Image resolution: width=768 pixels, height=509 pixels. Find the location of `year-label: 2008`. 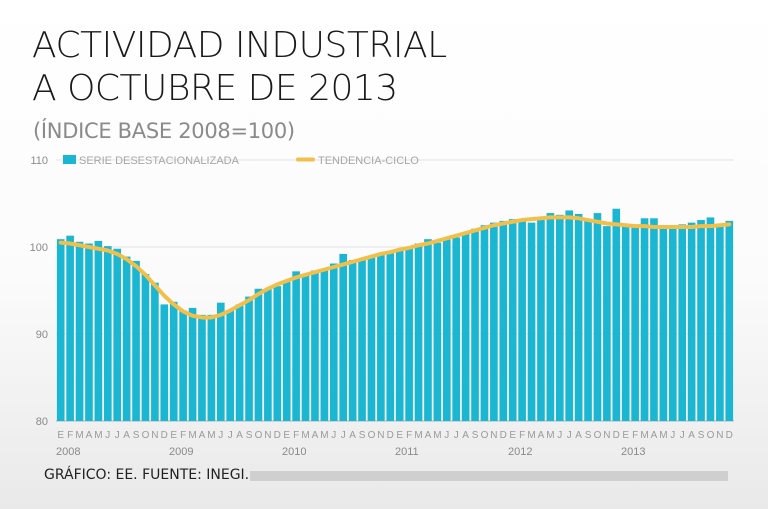

year-label: 2008 is located at coordinates (68, 452).